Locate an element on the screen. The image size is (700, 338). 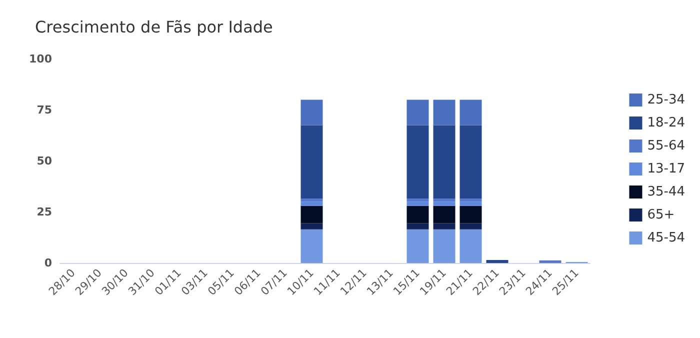
y-tick-label: 25 is located at coordinates (44, 212).